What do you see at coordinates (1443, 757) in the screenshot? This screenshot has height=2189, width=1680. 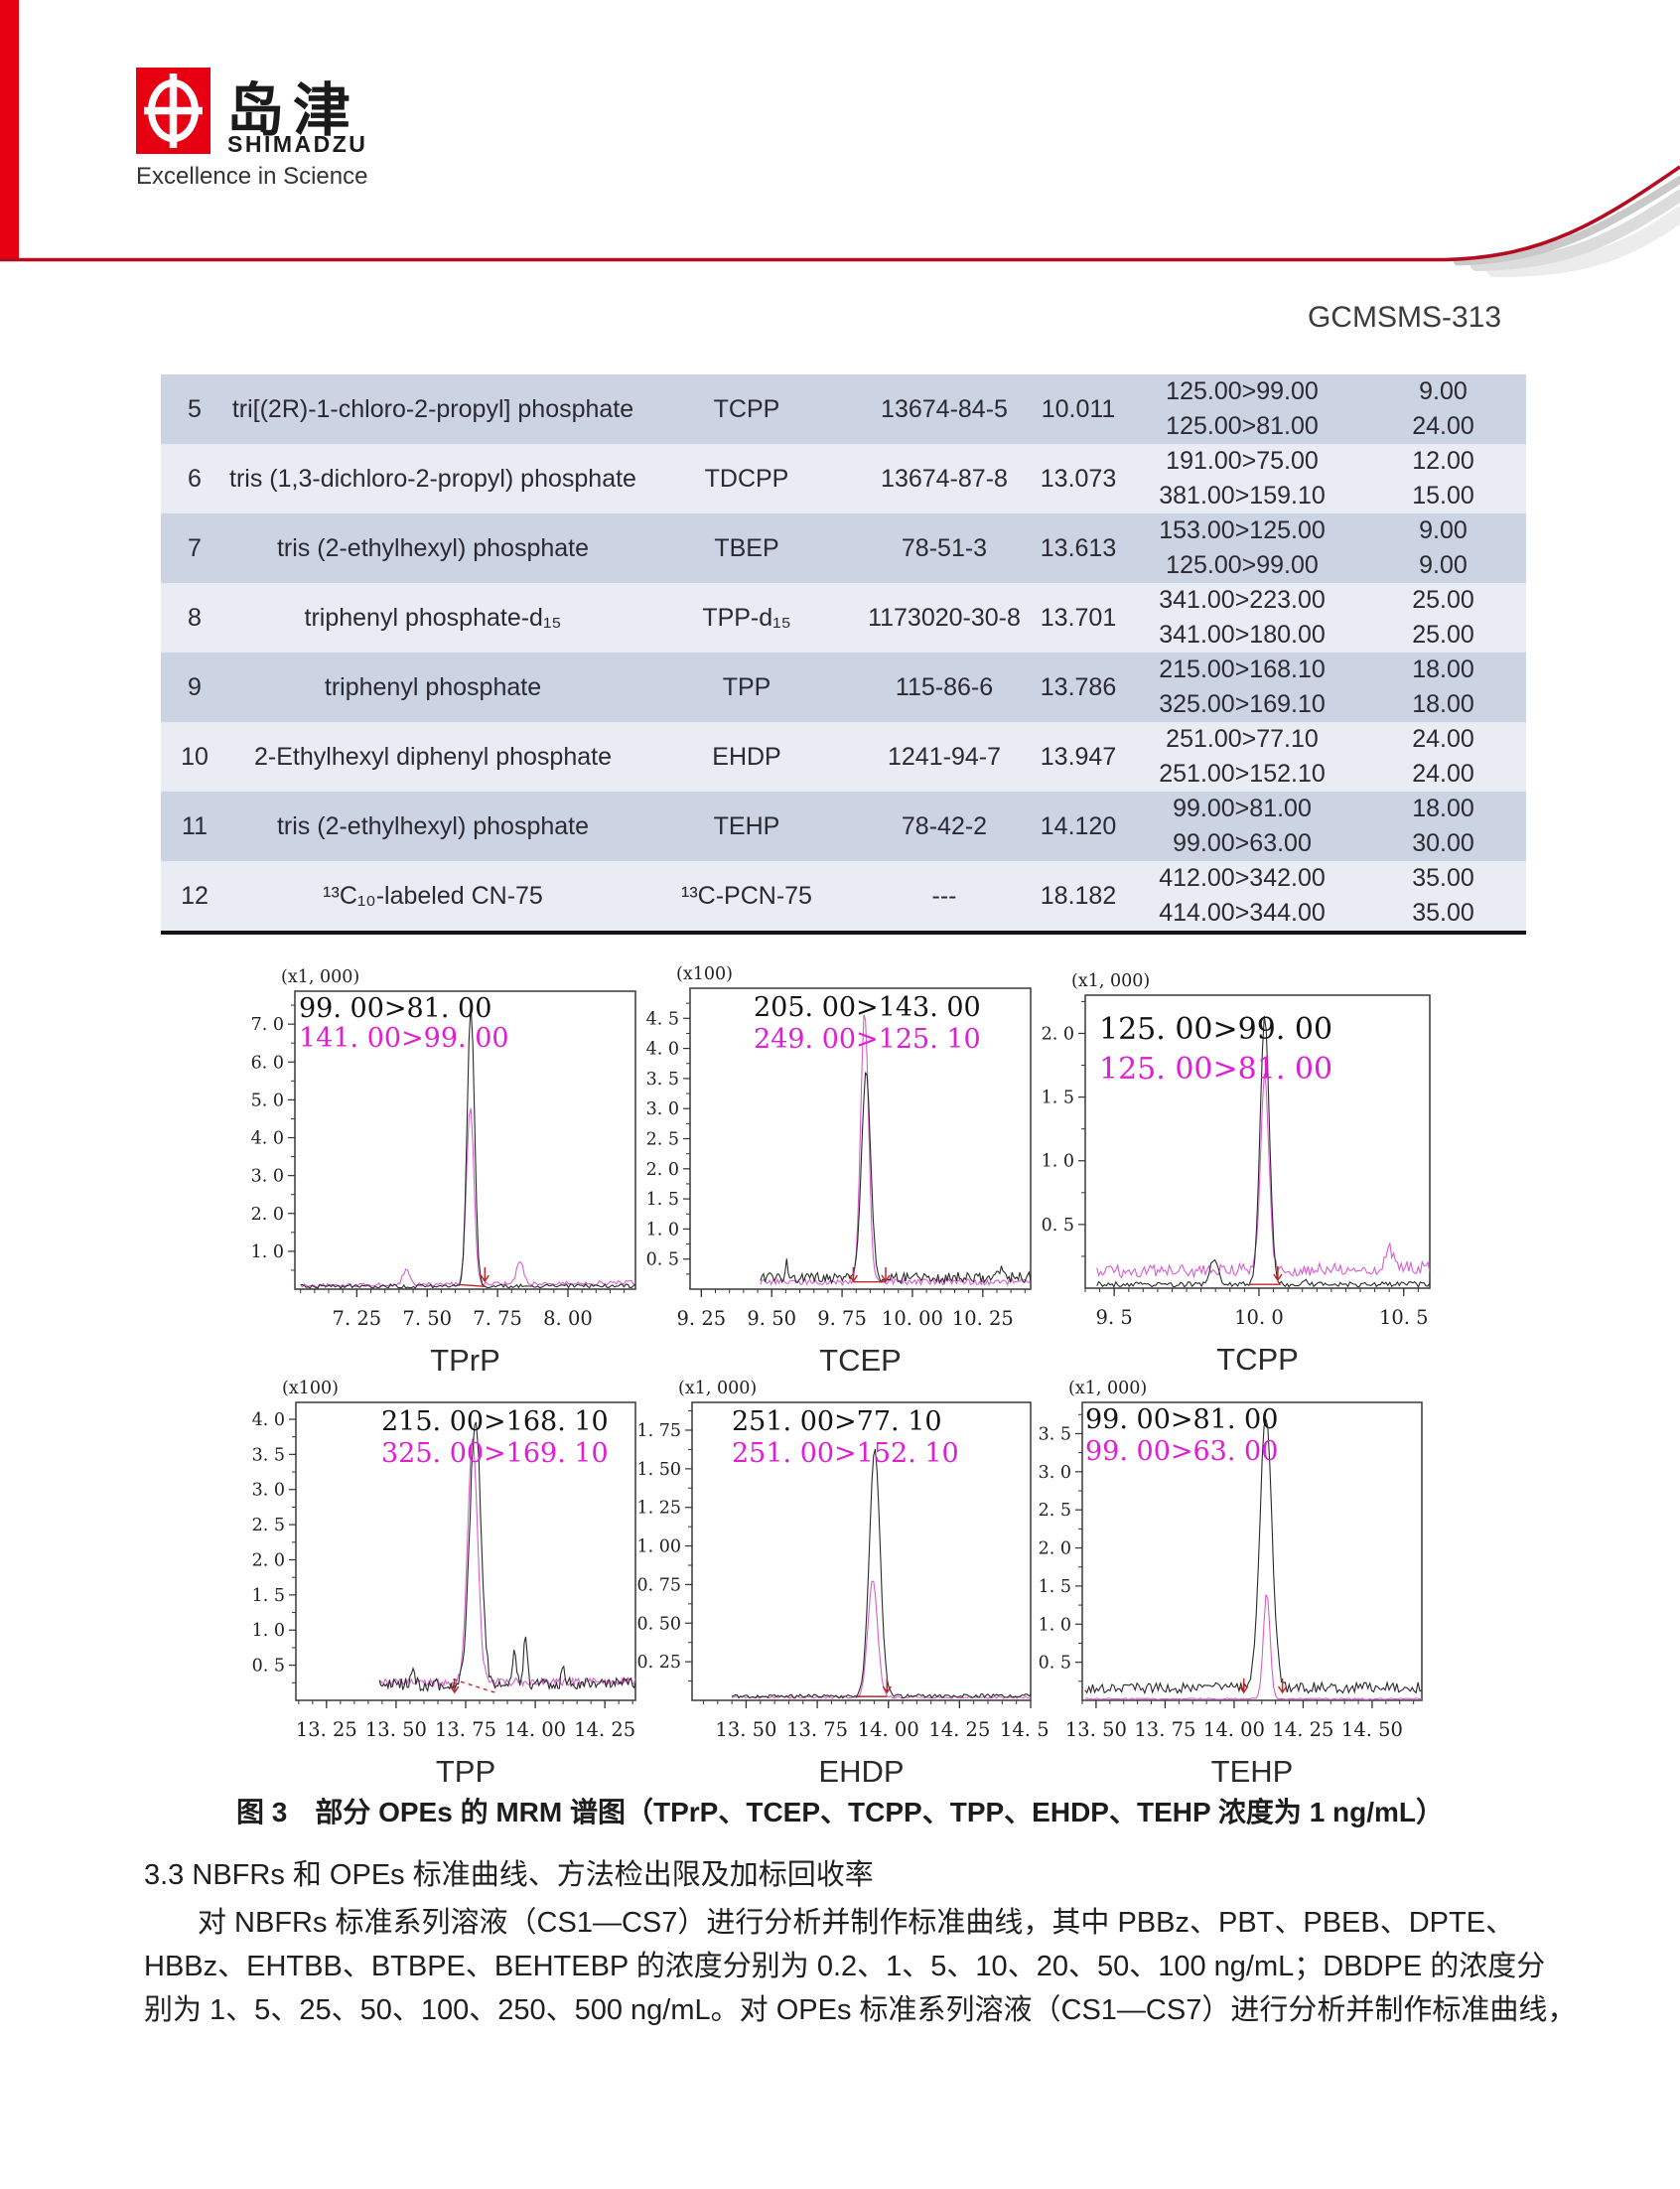 I see `cell-collision-energies: 24.00 24.00` at bounding box center [1443, 757].